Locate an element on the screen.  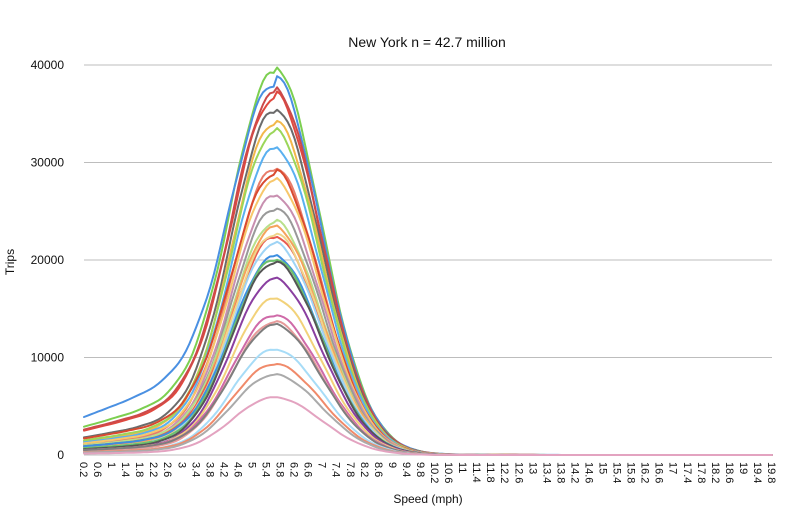
x-tick-label: 1.4 is located at coordinates (125, 469).